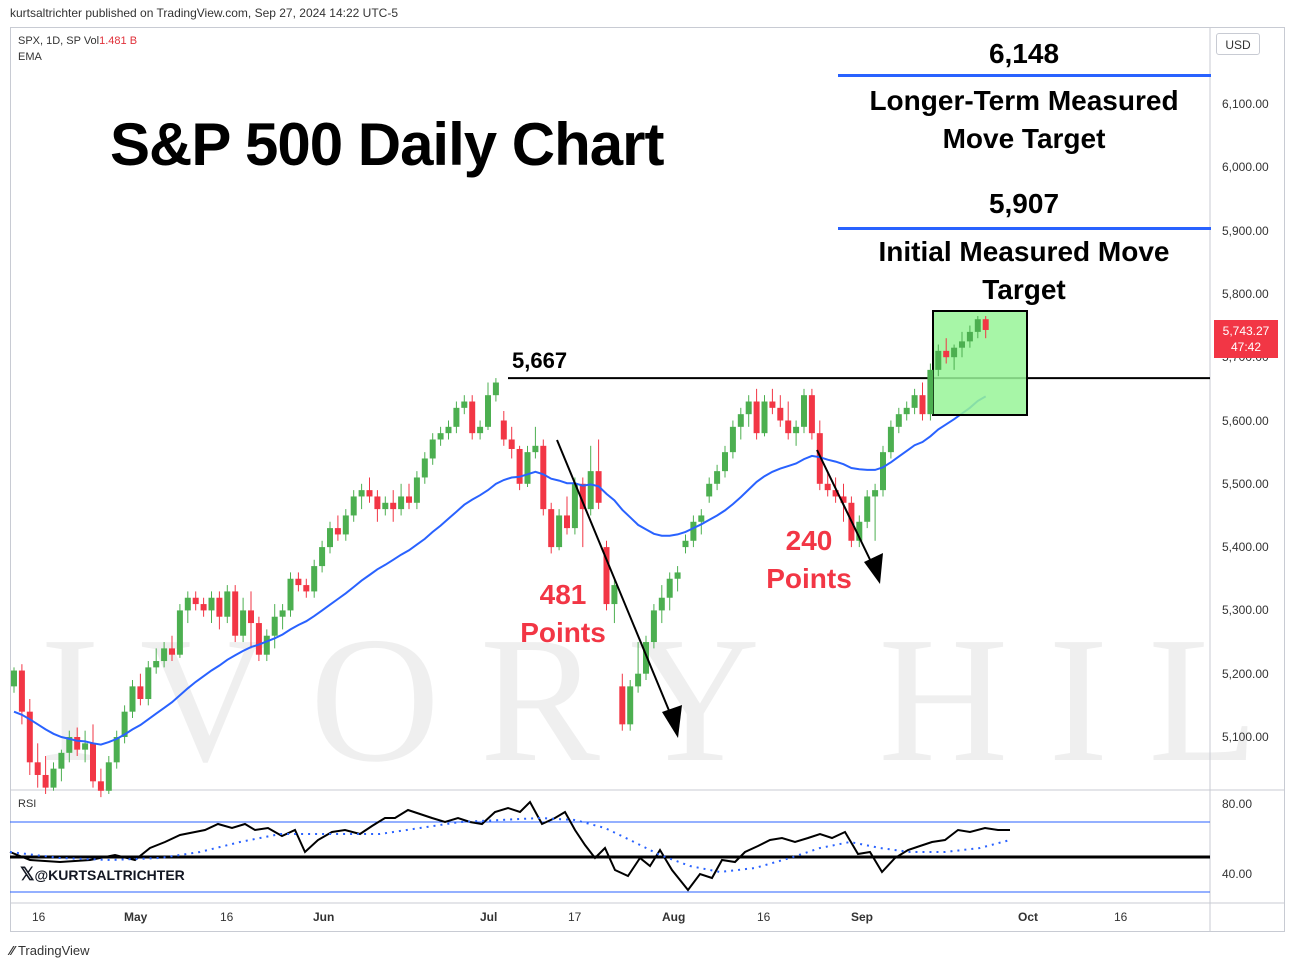 This screenshot has width=1295, height=969. What do you see at coordinates (575, 917) in the screenshot?
I see `time-tick-label: 17` at bounding box center [575, 917].